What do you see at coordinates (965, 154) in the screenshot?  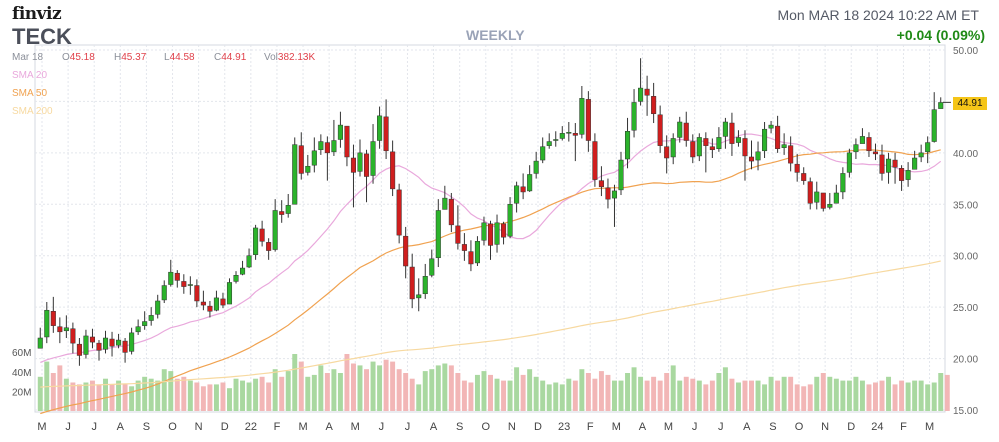 I see `price-tick-label: 40.00` at bounding box center [965, 154].